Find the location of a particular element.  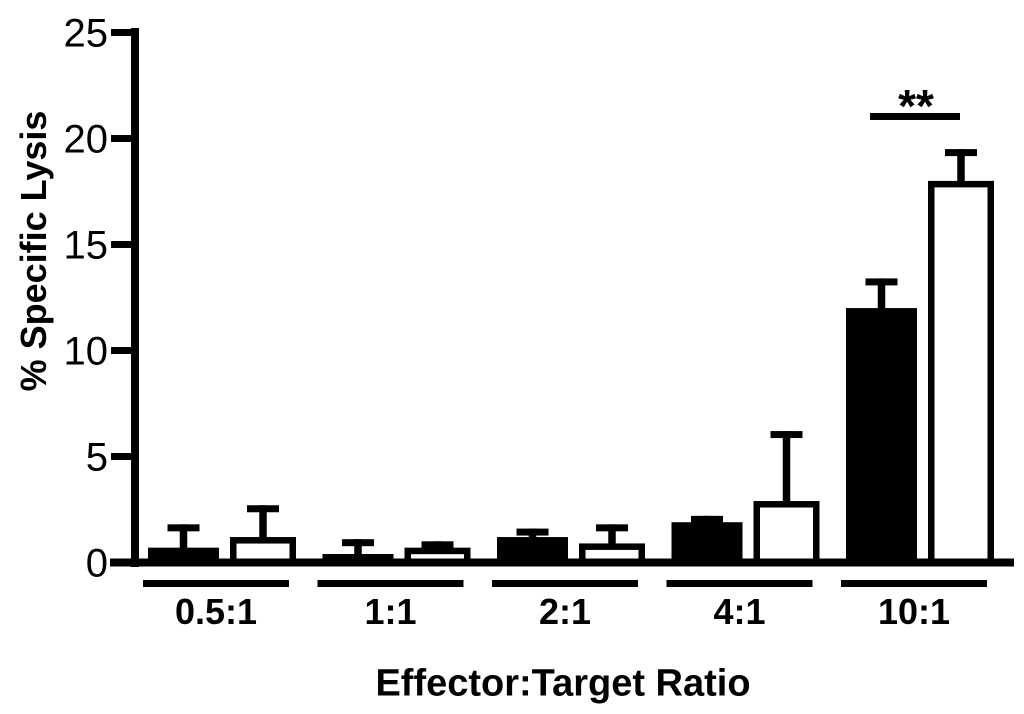

y-tick-label: 10 is located at coordinates (86, 352).